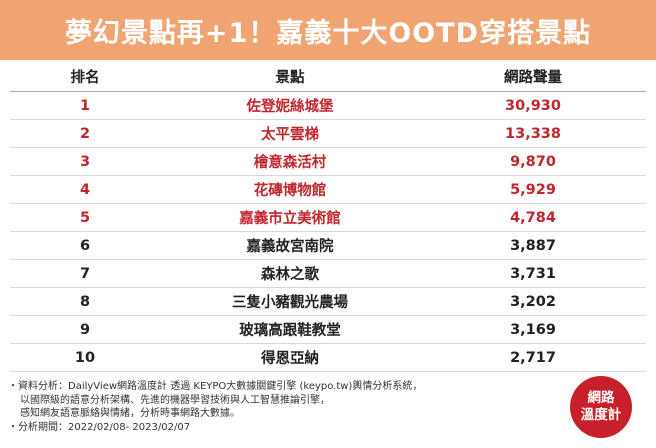 This screenshot has height=448, width=656. I want to click on table-row: 6 嘉義故宮南院 3,887, so click(328, 245).